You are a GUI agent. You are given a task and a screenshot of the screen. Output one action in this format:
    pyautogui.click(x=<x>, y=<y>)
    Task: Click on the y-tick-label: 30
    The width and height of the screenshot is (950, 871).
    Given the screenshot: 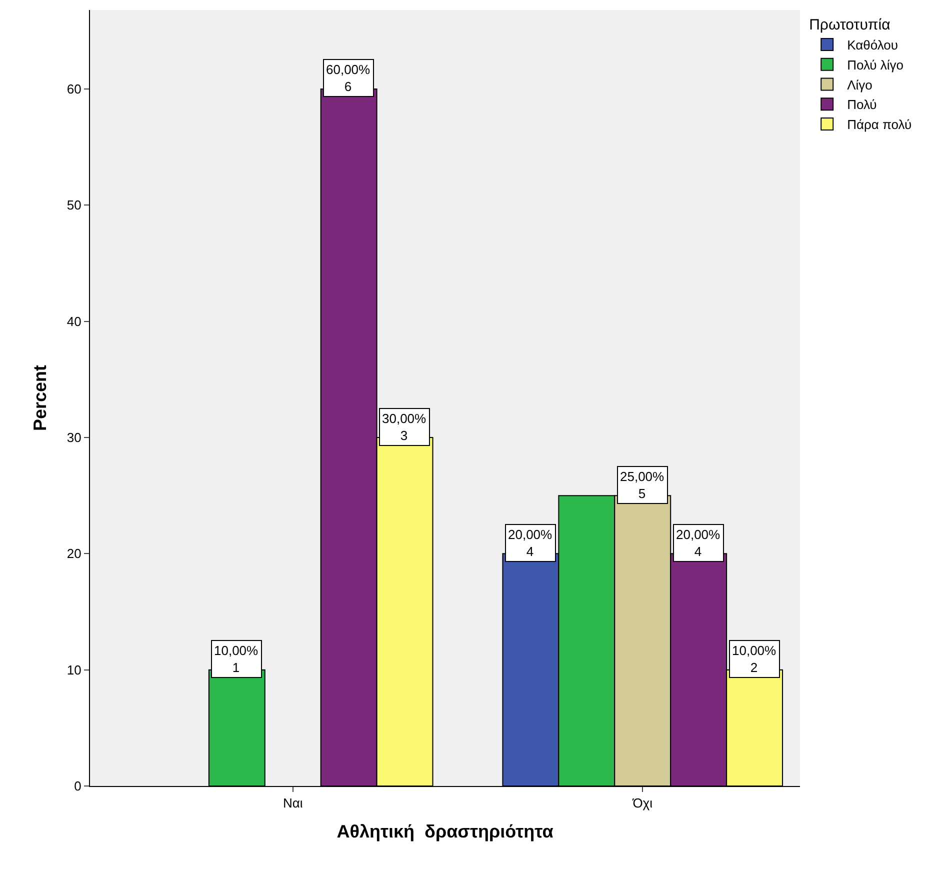 What is the action you would take?
    pyautogui.click(x=74, y=438)
    